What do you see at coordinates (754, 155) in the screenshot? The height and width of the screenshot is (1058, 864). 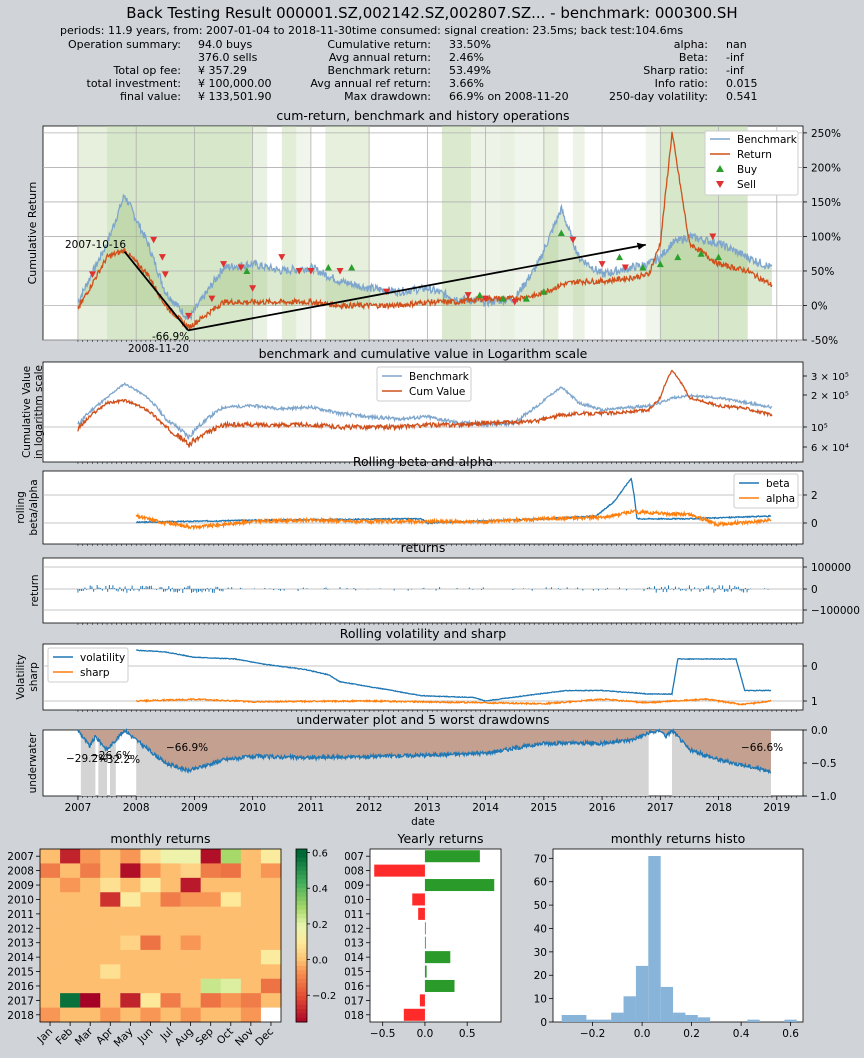 I see `legend-return: Return` at bounding box center [754, 155].